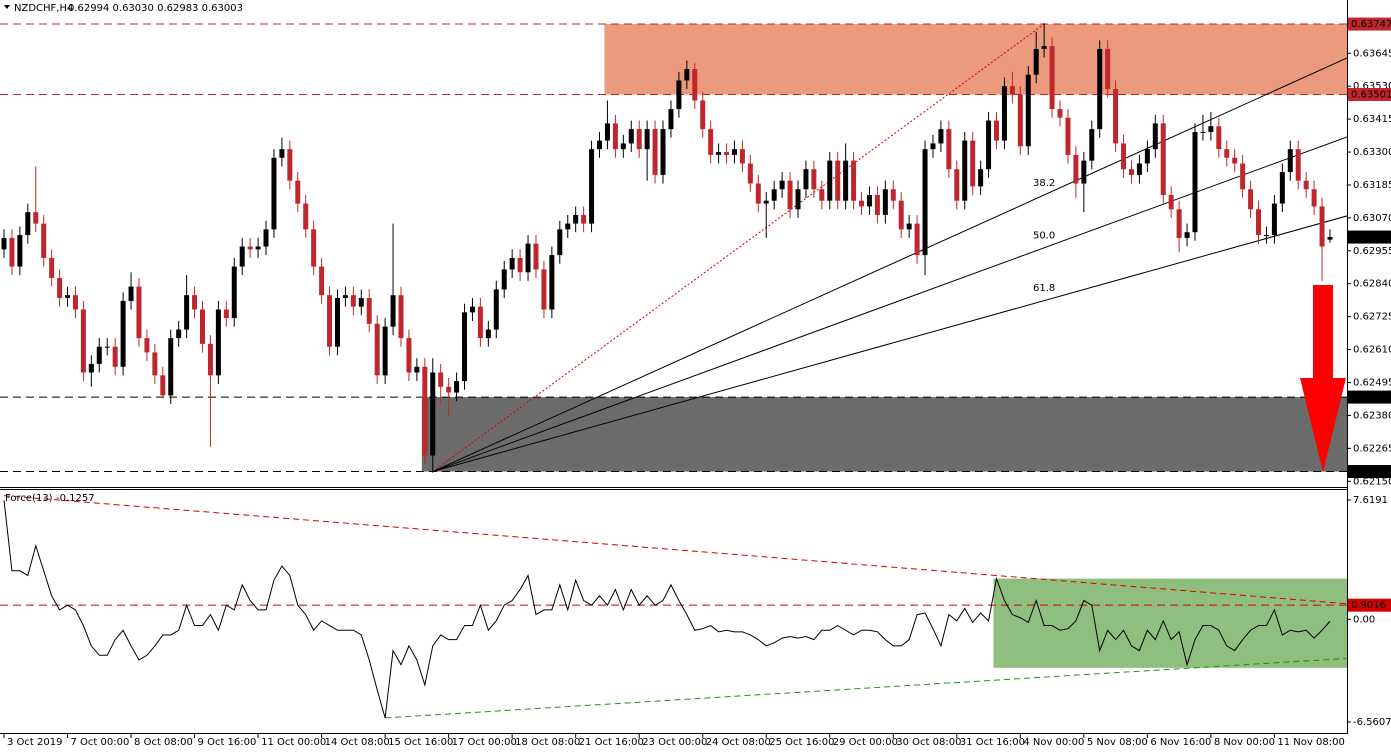 Image resolution: width=1391 pixels, height=752 pixels. I want to click on level-label-box, so click(1369, 605).